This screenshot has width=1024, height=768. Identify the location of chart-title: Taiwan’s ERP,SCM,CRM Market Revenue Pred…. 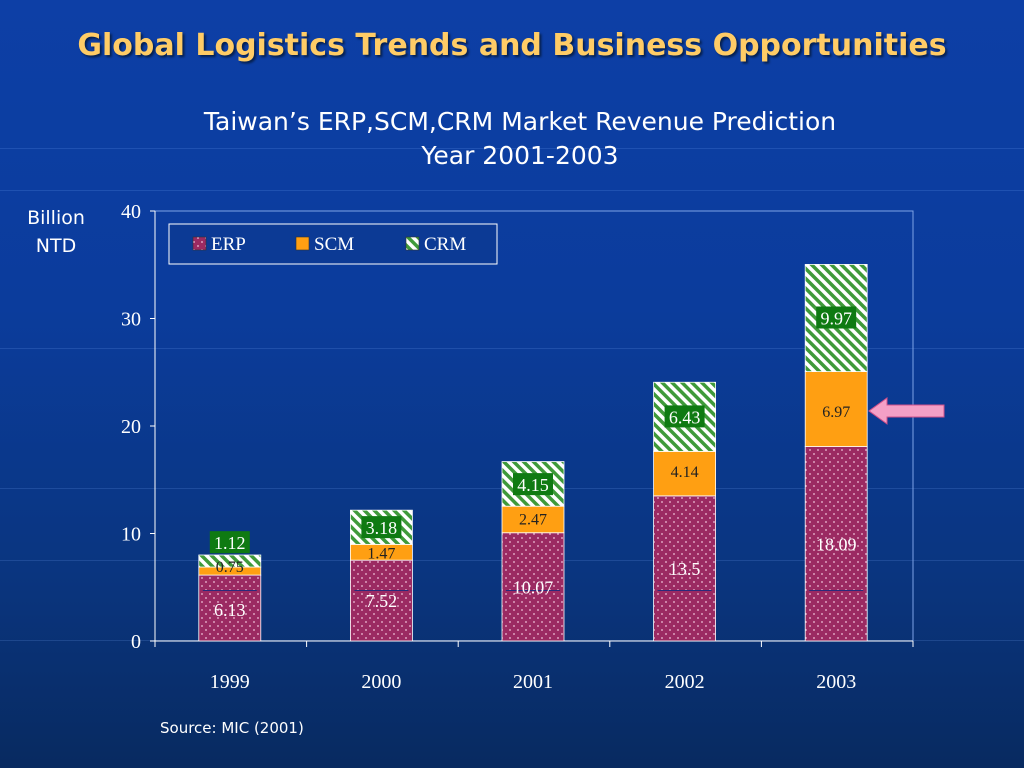
(512, 139).